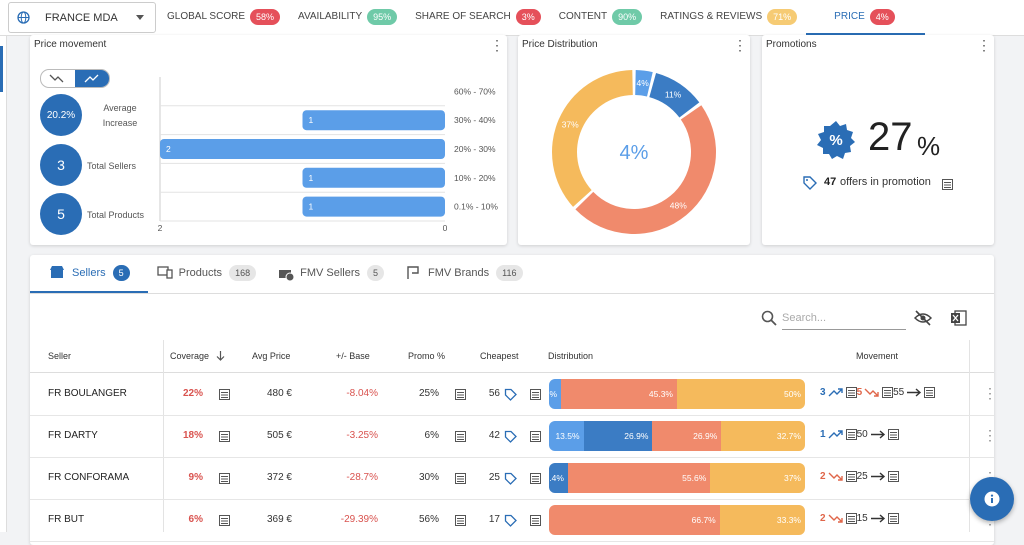 This screenshot has height=545, width=1024. What do you see at coordinates (619, 394) in the screenshot?
I see `distribution-segment: 45.3%` at bounding box center [619, 394].